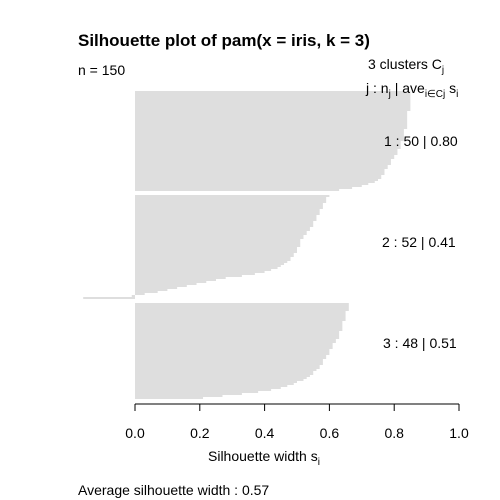  I want to click on x-axis-label: Silhouette width si, so click(264, 458).